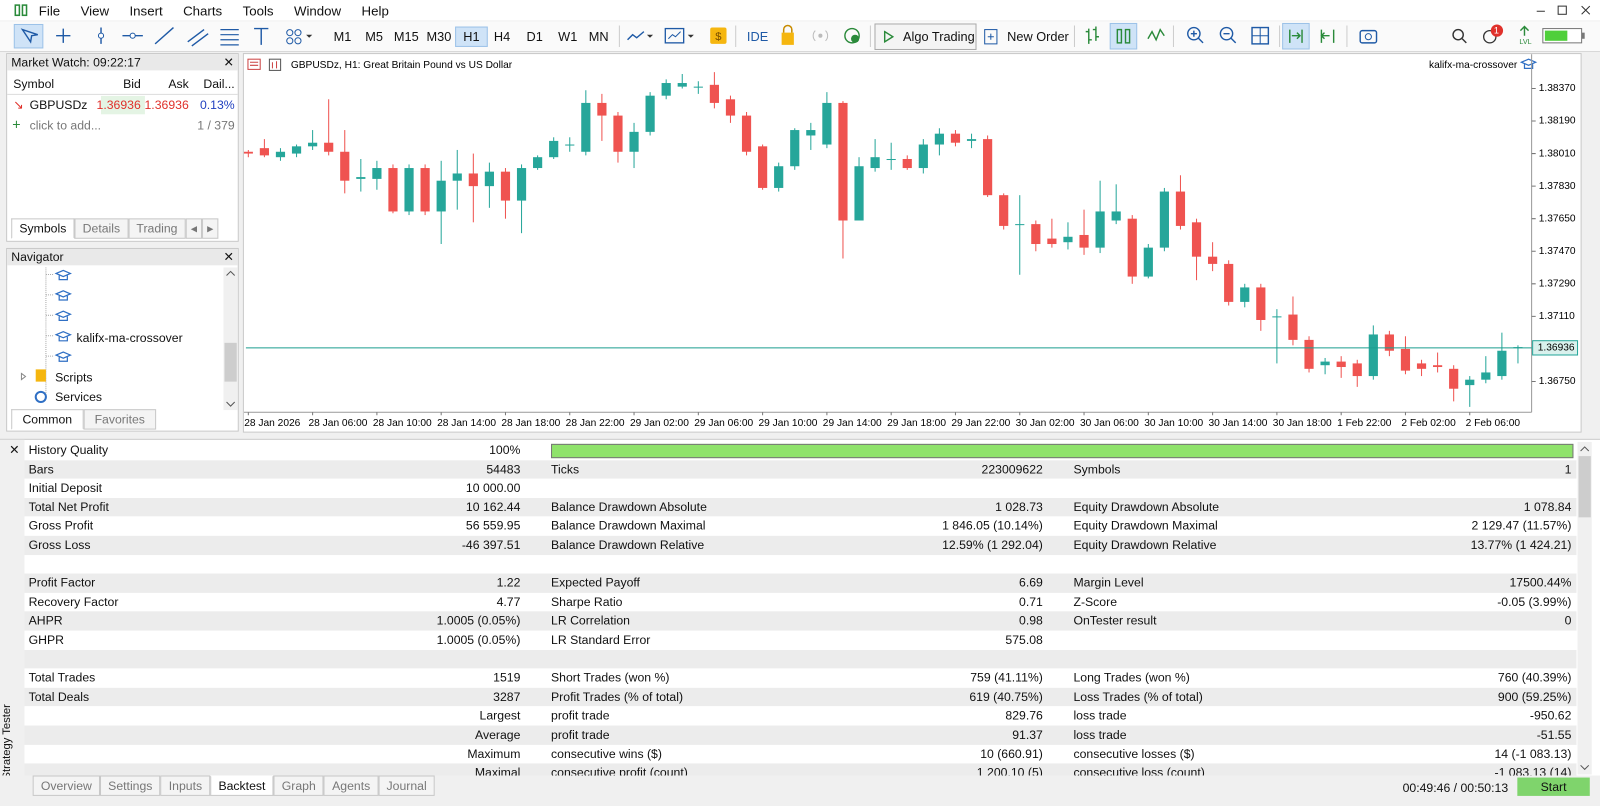 The width and height of the screenshot is (1600, 806). What do you see at coordinates (565, 469) in the screenshot?
I see `stat-label: Ticks` at bounding box center [565, 469].